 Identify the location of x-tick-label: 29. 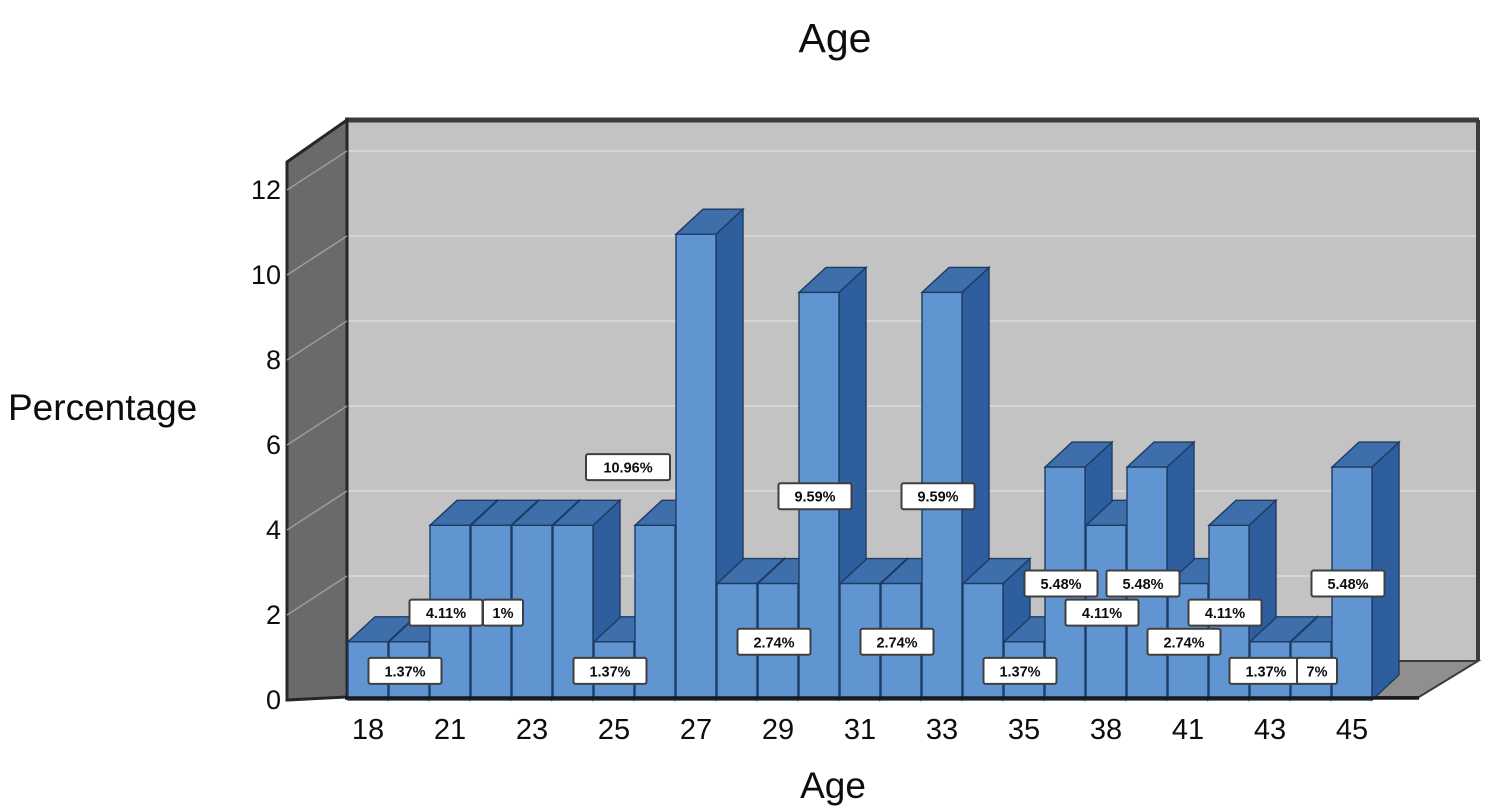
(778, 730).